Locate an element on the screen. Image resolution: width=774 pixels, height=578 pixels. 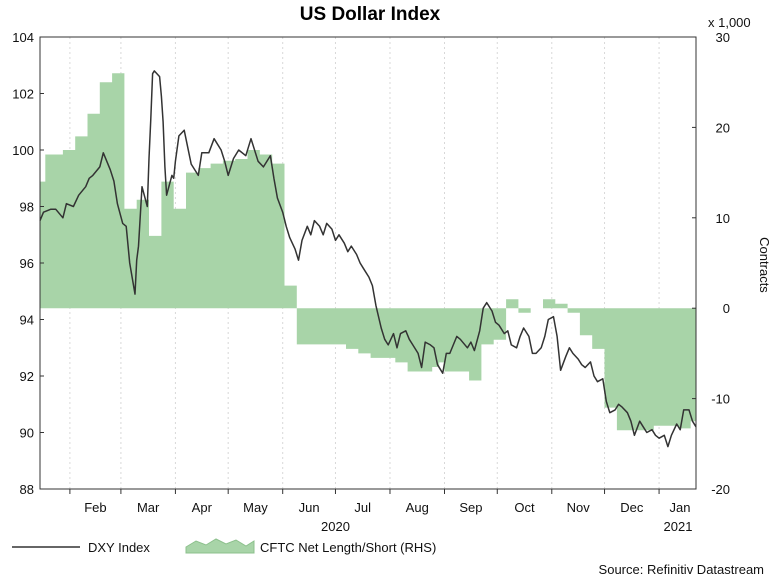
x-tick-label: Sep is located at coordinates (470, 507).